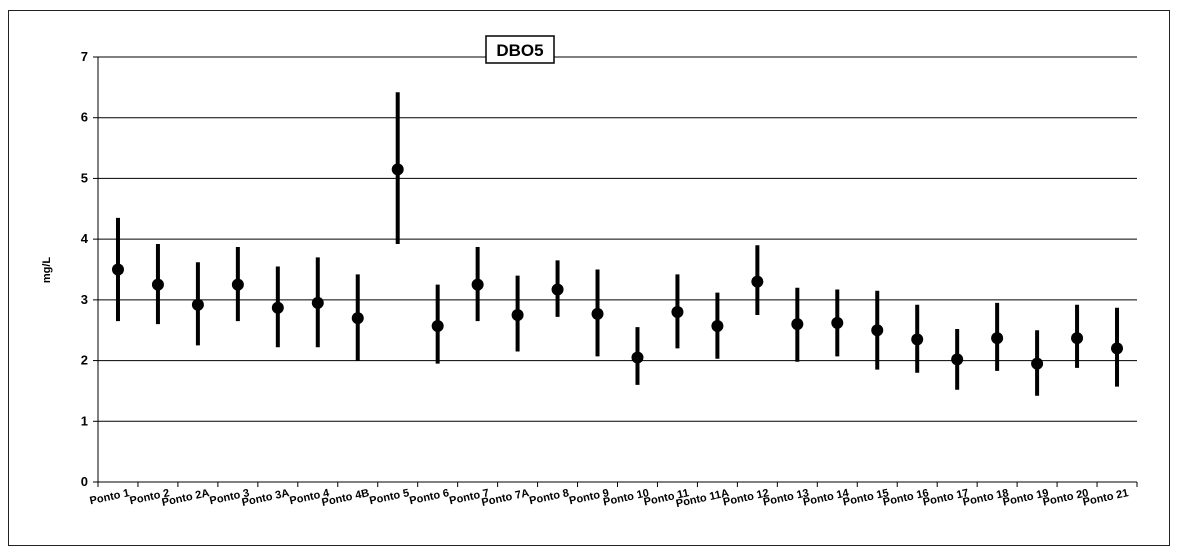  What do you see at coordinates (47, 270) in the screenshot?
I see `y-axis-title: mg/L` at bounding box center [47, 270].